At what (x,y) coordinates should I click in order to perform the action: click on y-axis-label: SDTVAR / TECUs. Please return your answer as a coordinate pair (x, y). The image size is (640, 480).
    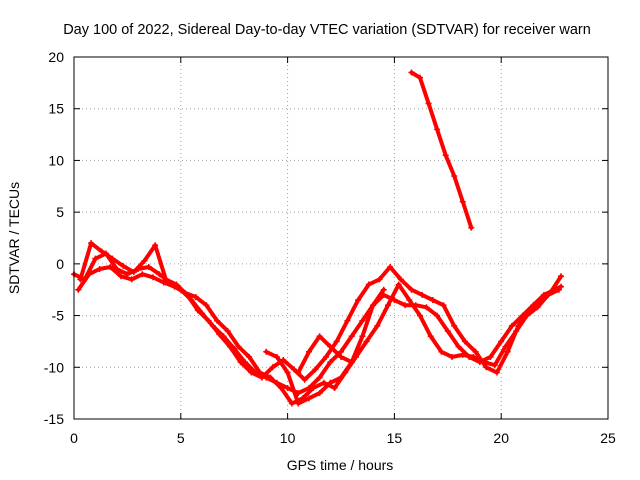
    Looking at the image, I should click on (14, 238).